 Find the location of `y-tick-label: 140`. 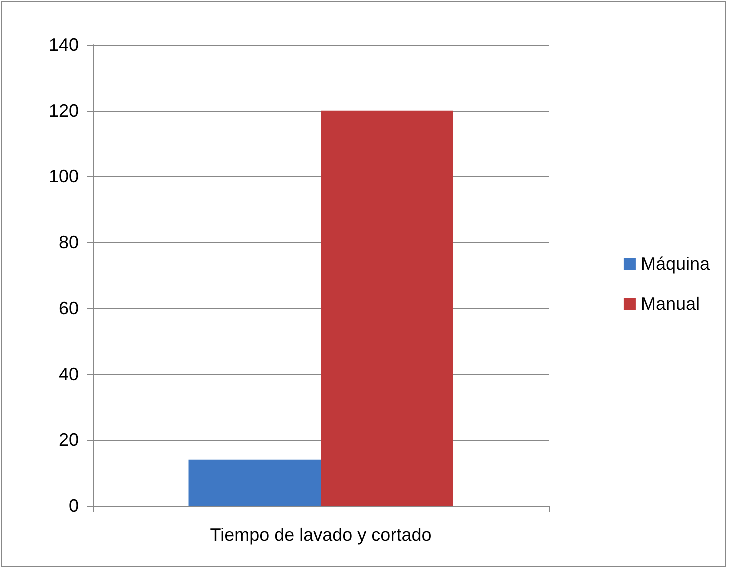

y-tick-label: 140 is located at coordinates (63, 45).